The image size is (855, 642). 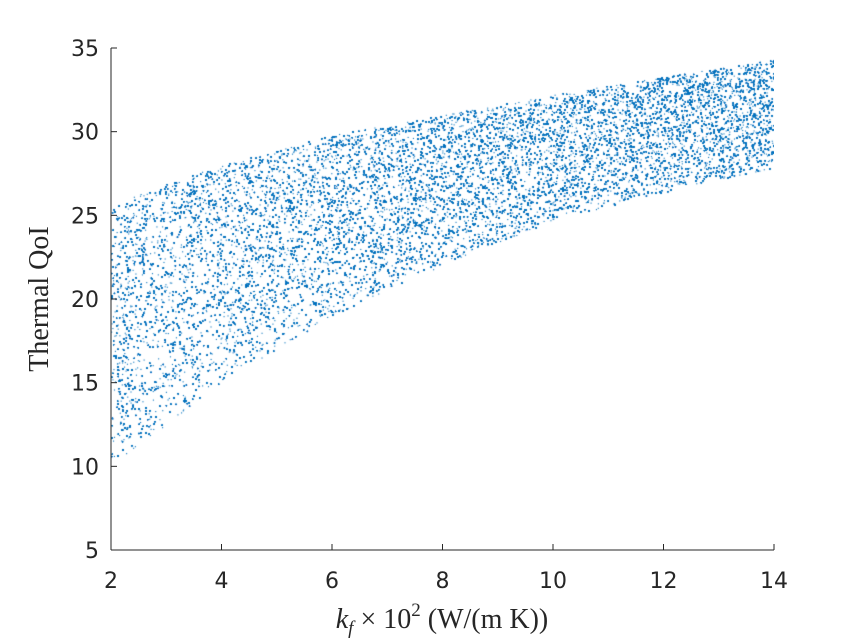 What do you see at coordinates (553, 581) in the screenshot?
I see `x-tick-label: 10` at bounding box center [553, 581].